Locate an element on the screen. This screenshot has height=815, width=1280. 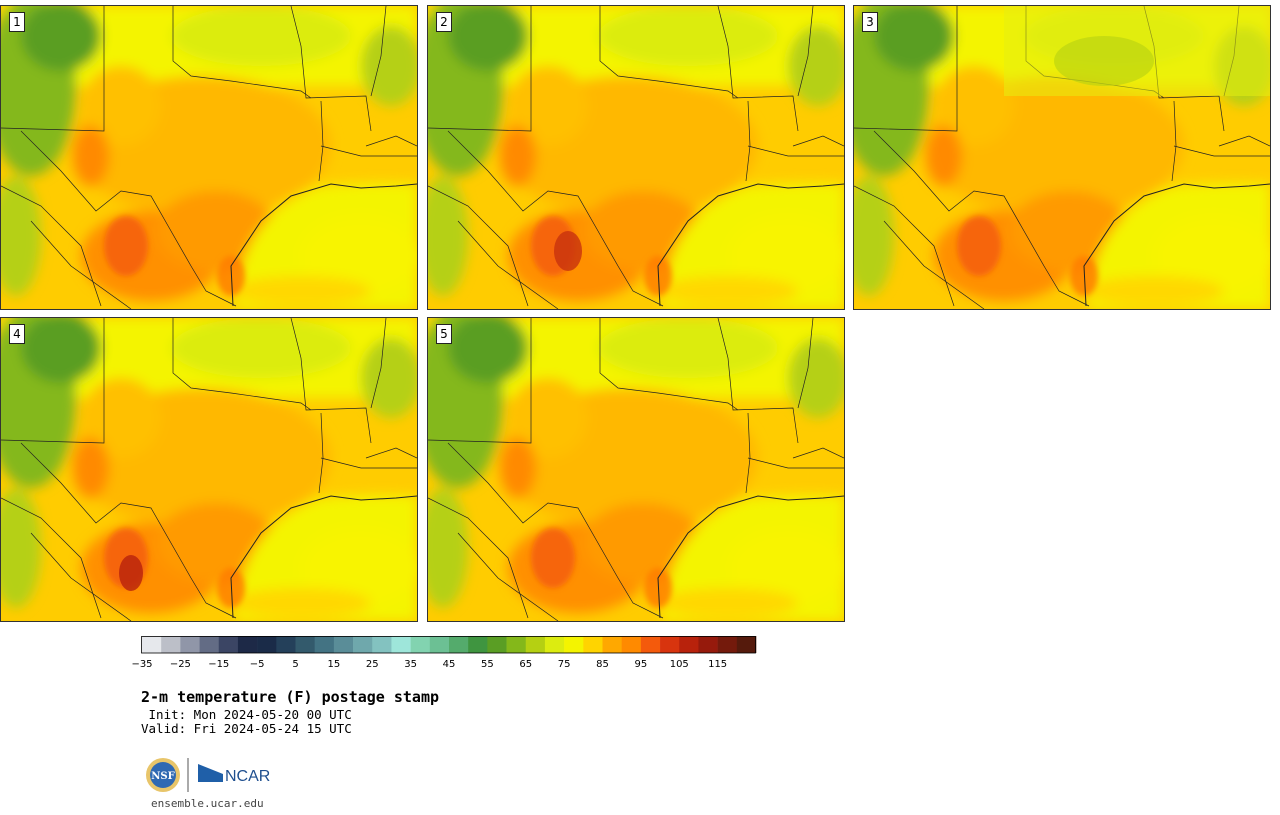
ncar-text: NCAR is located at coordinates (247, 776).